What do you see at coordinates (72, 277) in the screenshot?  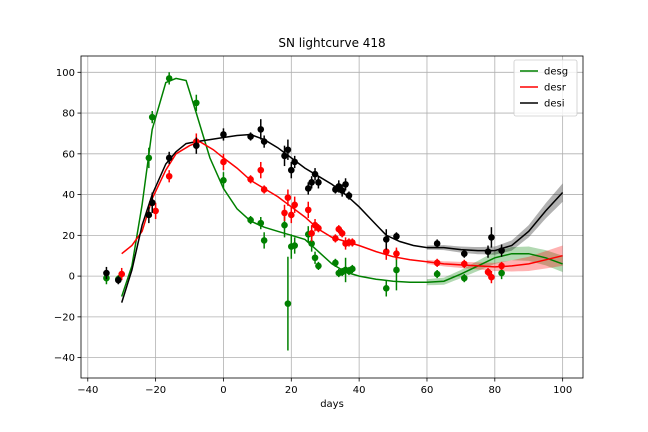 I see `y-tick-label: 0` at bounding box center [72, 277].